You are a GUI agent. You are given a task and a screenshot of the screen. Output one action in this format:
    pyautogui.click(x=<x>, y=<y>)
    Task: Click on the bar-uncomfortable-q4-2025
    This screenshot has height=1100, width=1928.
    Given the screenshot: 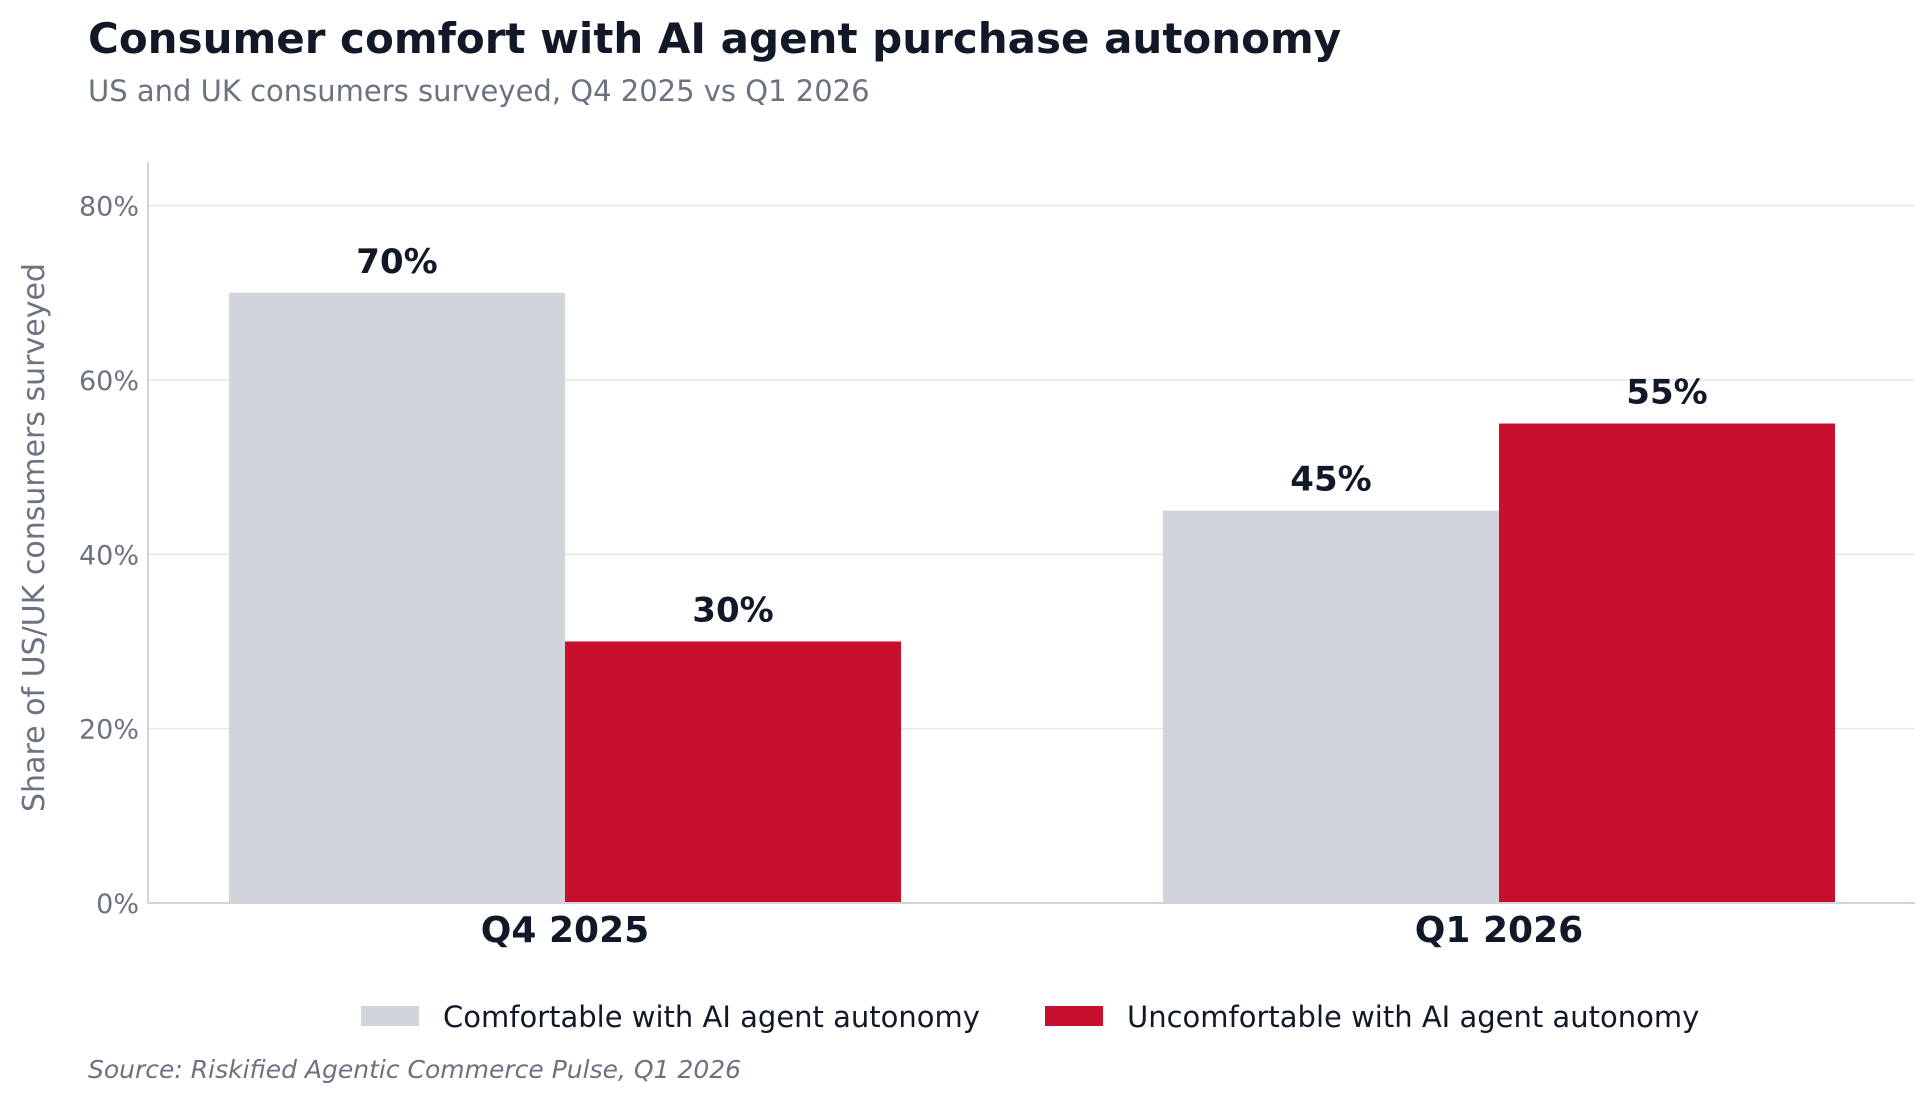 What is the action you would take?
    pyautogui.click(x=733, y=772)
    